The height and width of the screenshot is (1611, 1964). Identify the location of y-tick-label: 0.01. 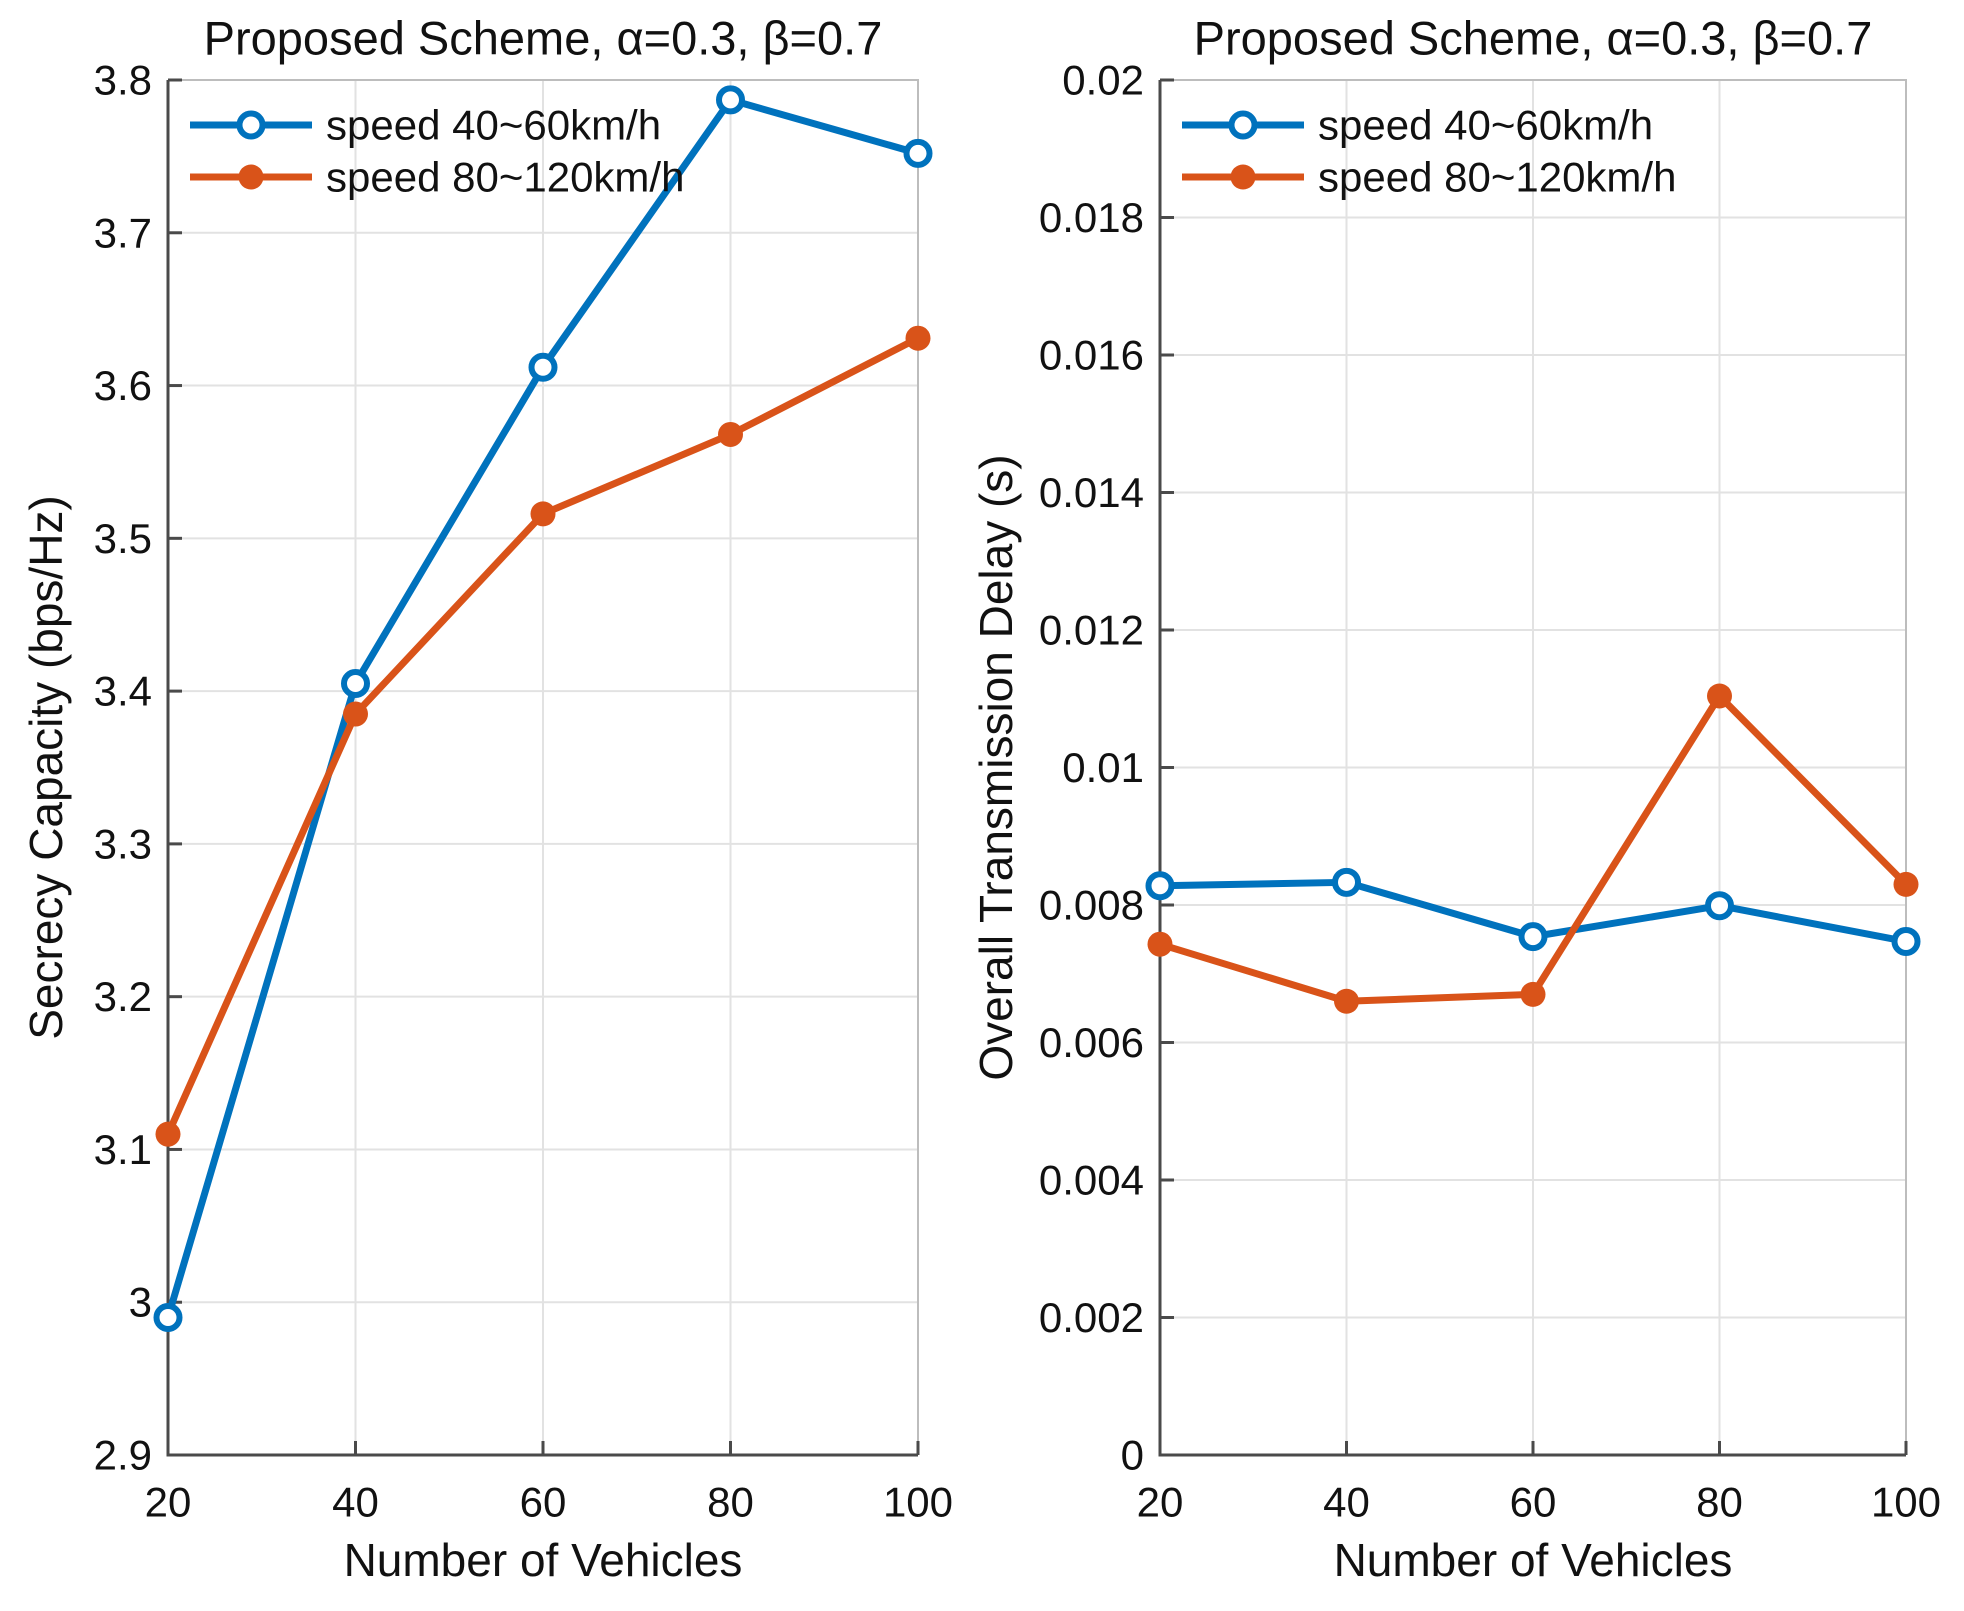
(1103, 767).